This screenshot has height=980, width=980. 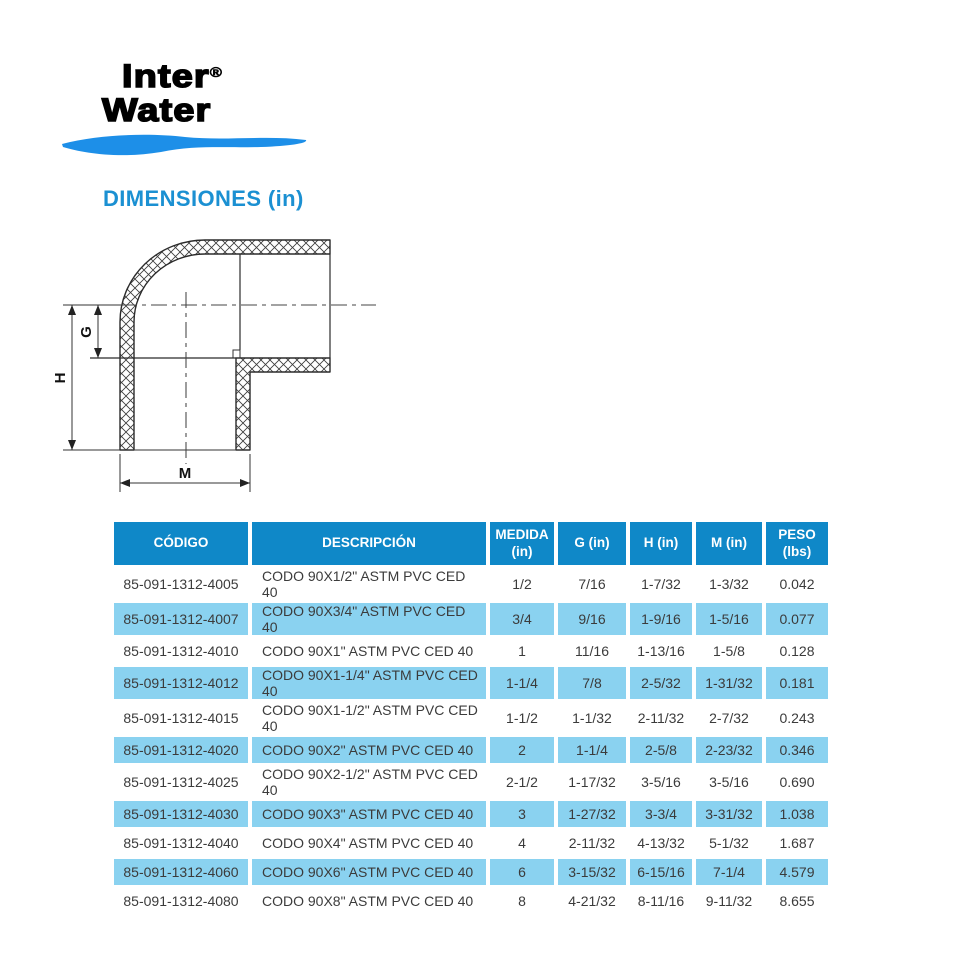 What do you see at coordinates (661, 651) in the screenshot?
I see `cell-h: 1-13/16` at bounding box center [661, 651].